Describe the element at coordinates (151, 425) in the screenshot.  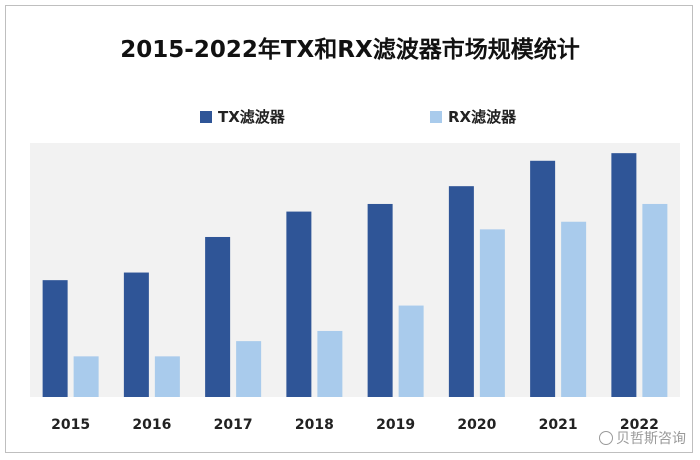
I see `x-tick-label: 2016` at that location.